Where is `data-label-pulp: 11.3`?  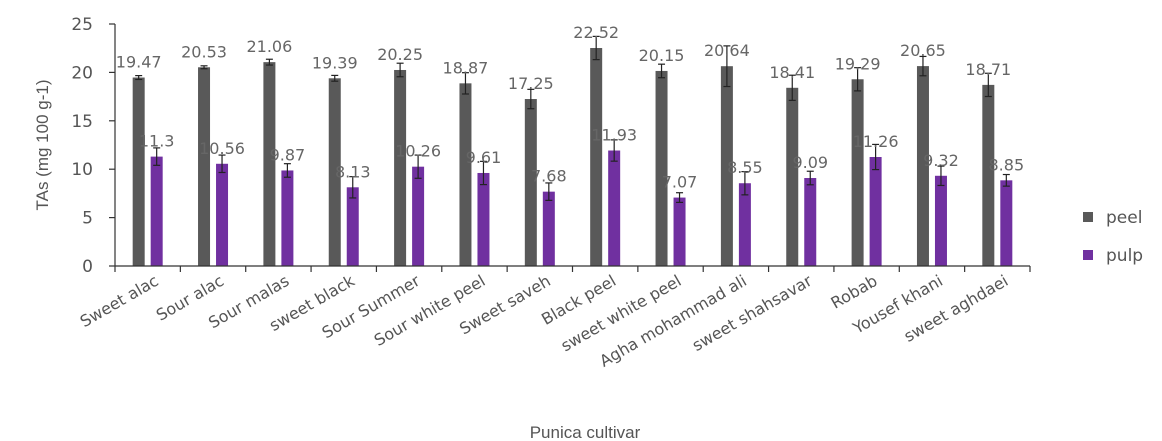 data-label-pulp: 11.3 is located at coordinates (157, 141).